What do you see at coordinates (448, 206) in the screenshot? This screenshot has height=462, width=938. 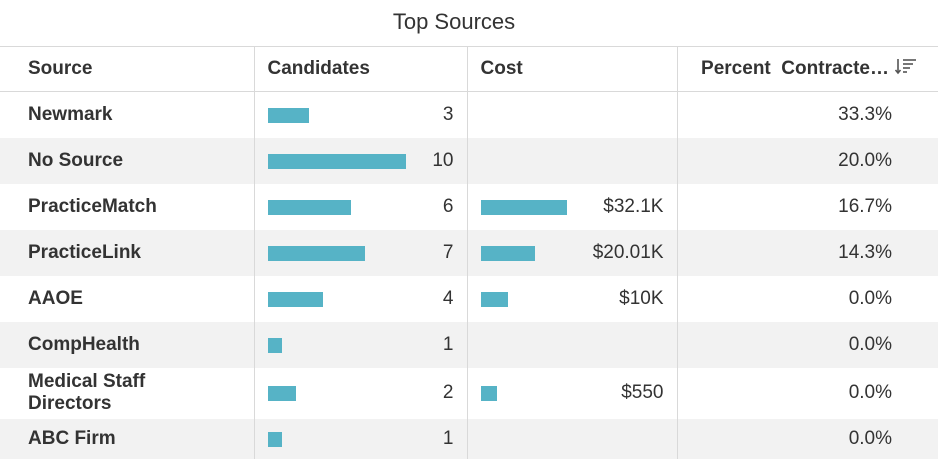 I see `candidates-value: 6` at bounding box center [448, 206].